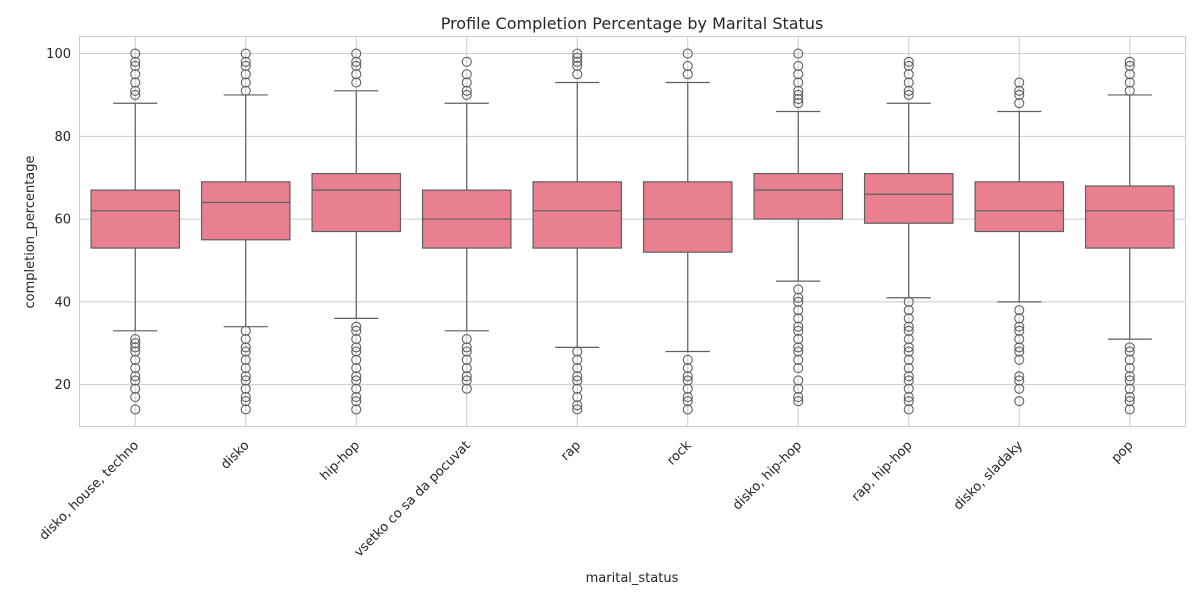 This screenshot has width=1200, height=600. I want to click on y-tick-label: 40, so click(62, 302).